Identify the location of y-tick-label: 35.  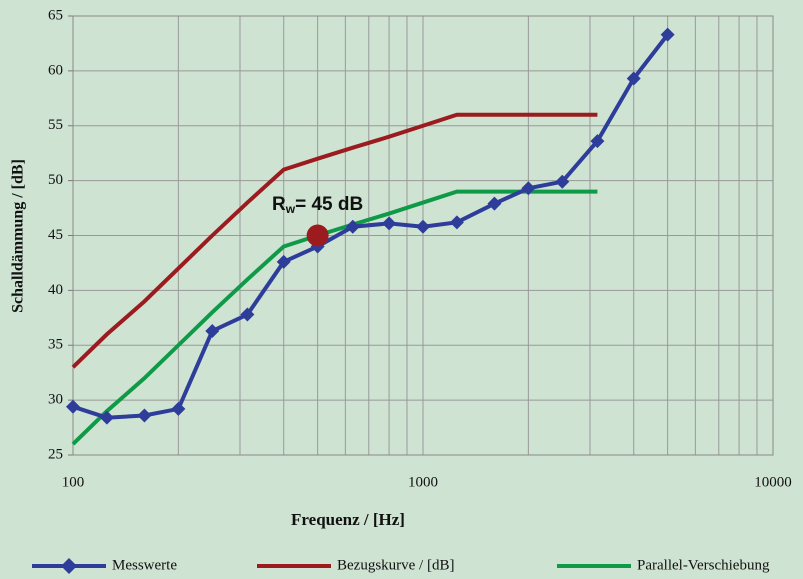
(55, 345).